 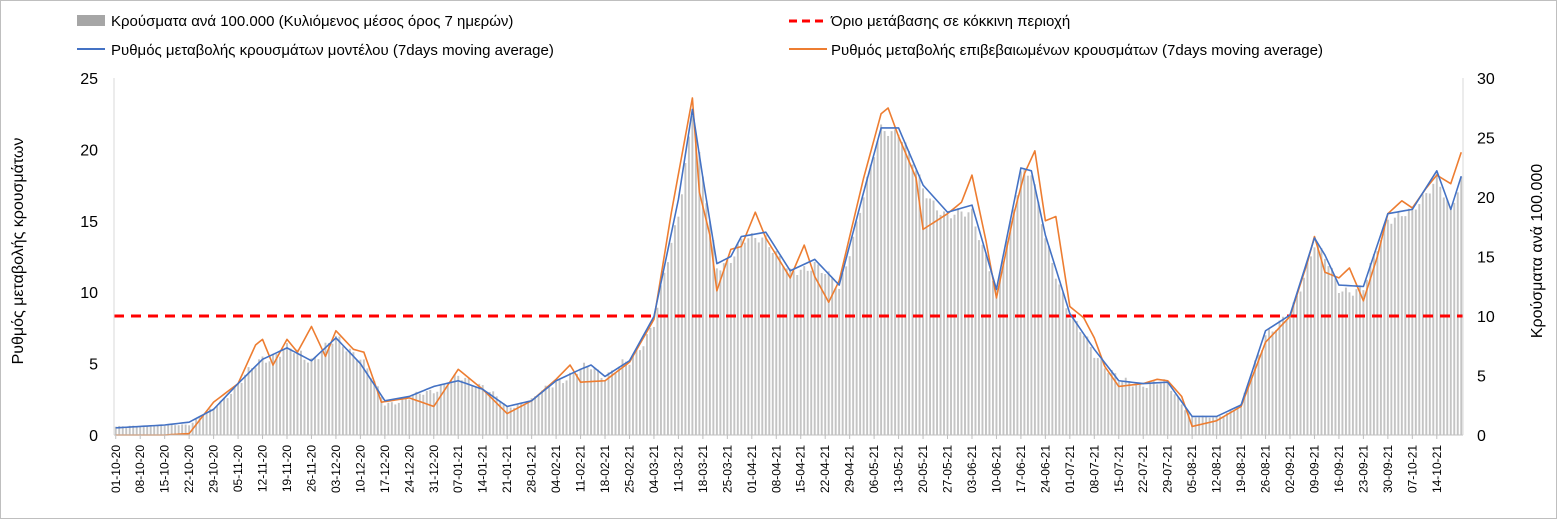 I want to click on y-left-tick-label: 5, so click(x=93, y=365).